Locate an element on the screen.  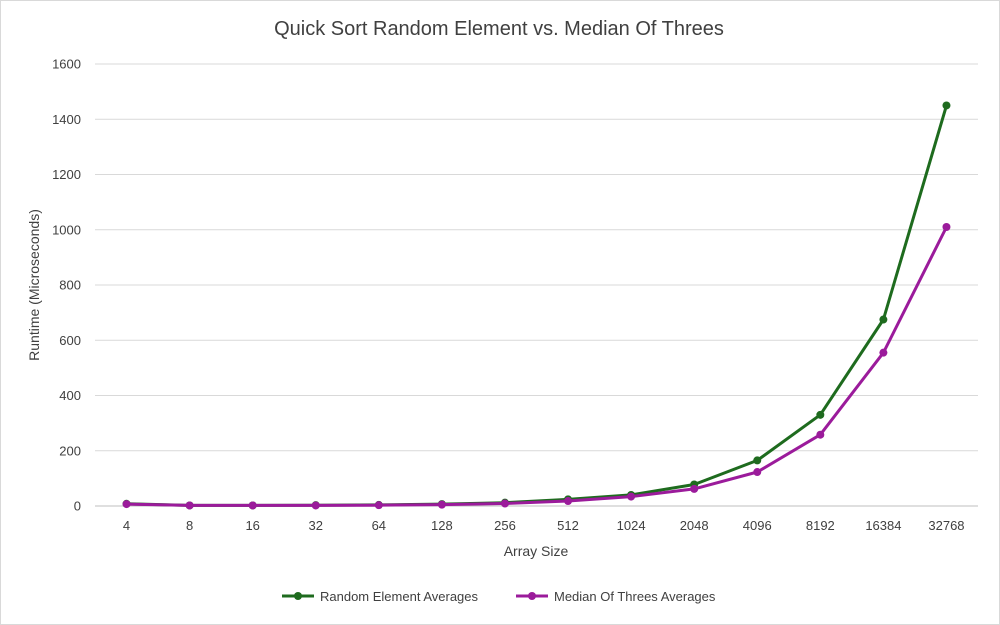
x-tick-label: 16 is located at coordinates (252, 525).